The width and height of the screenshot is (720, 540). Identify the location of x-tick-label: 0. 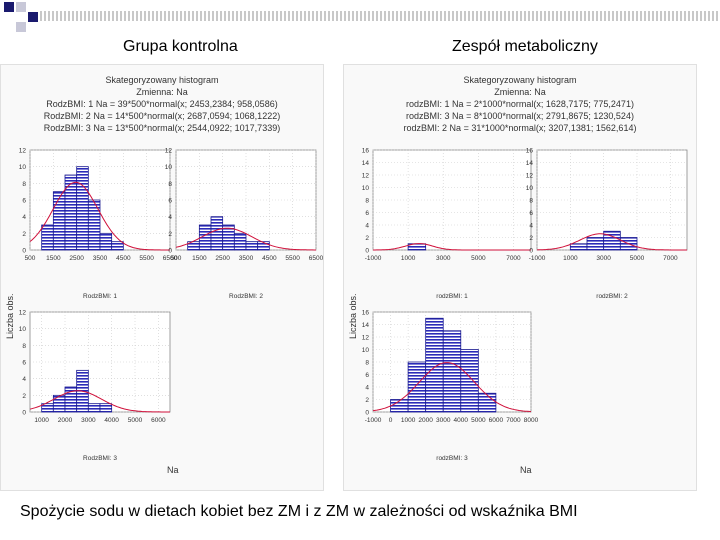
(391, 420).